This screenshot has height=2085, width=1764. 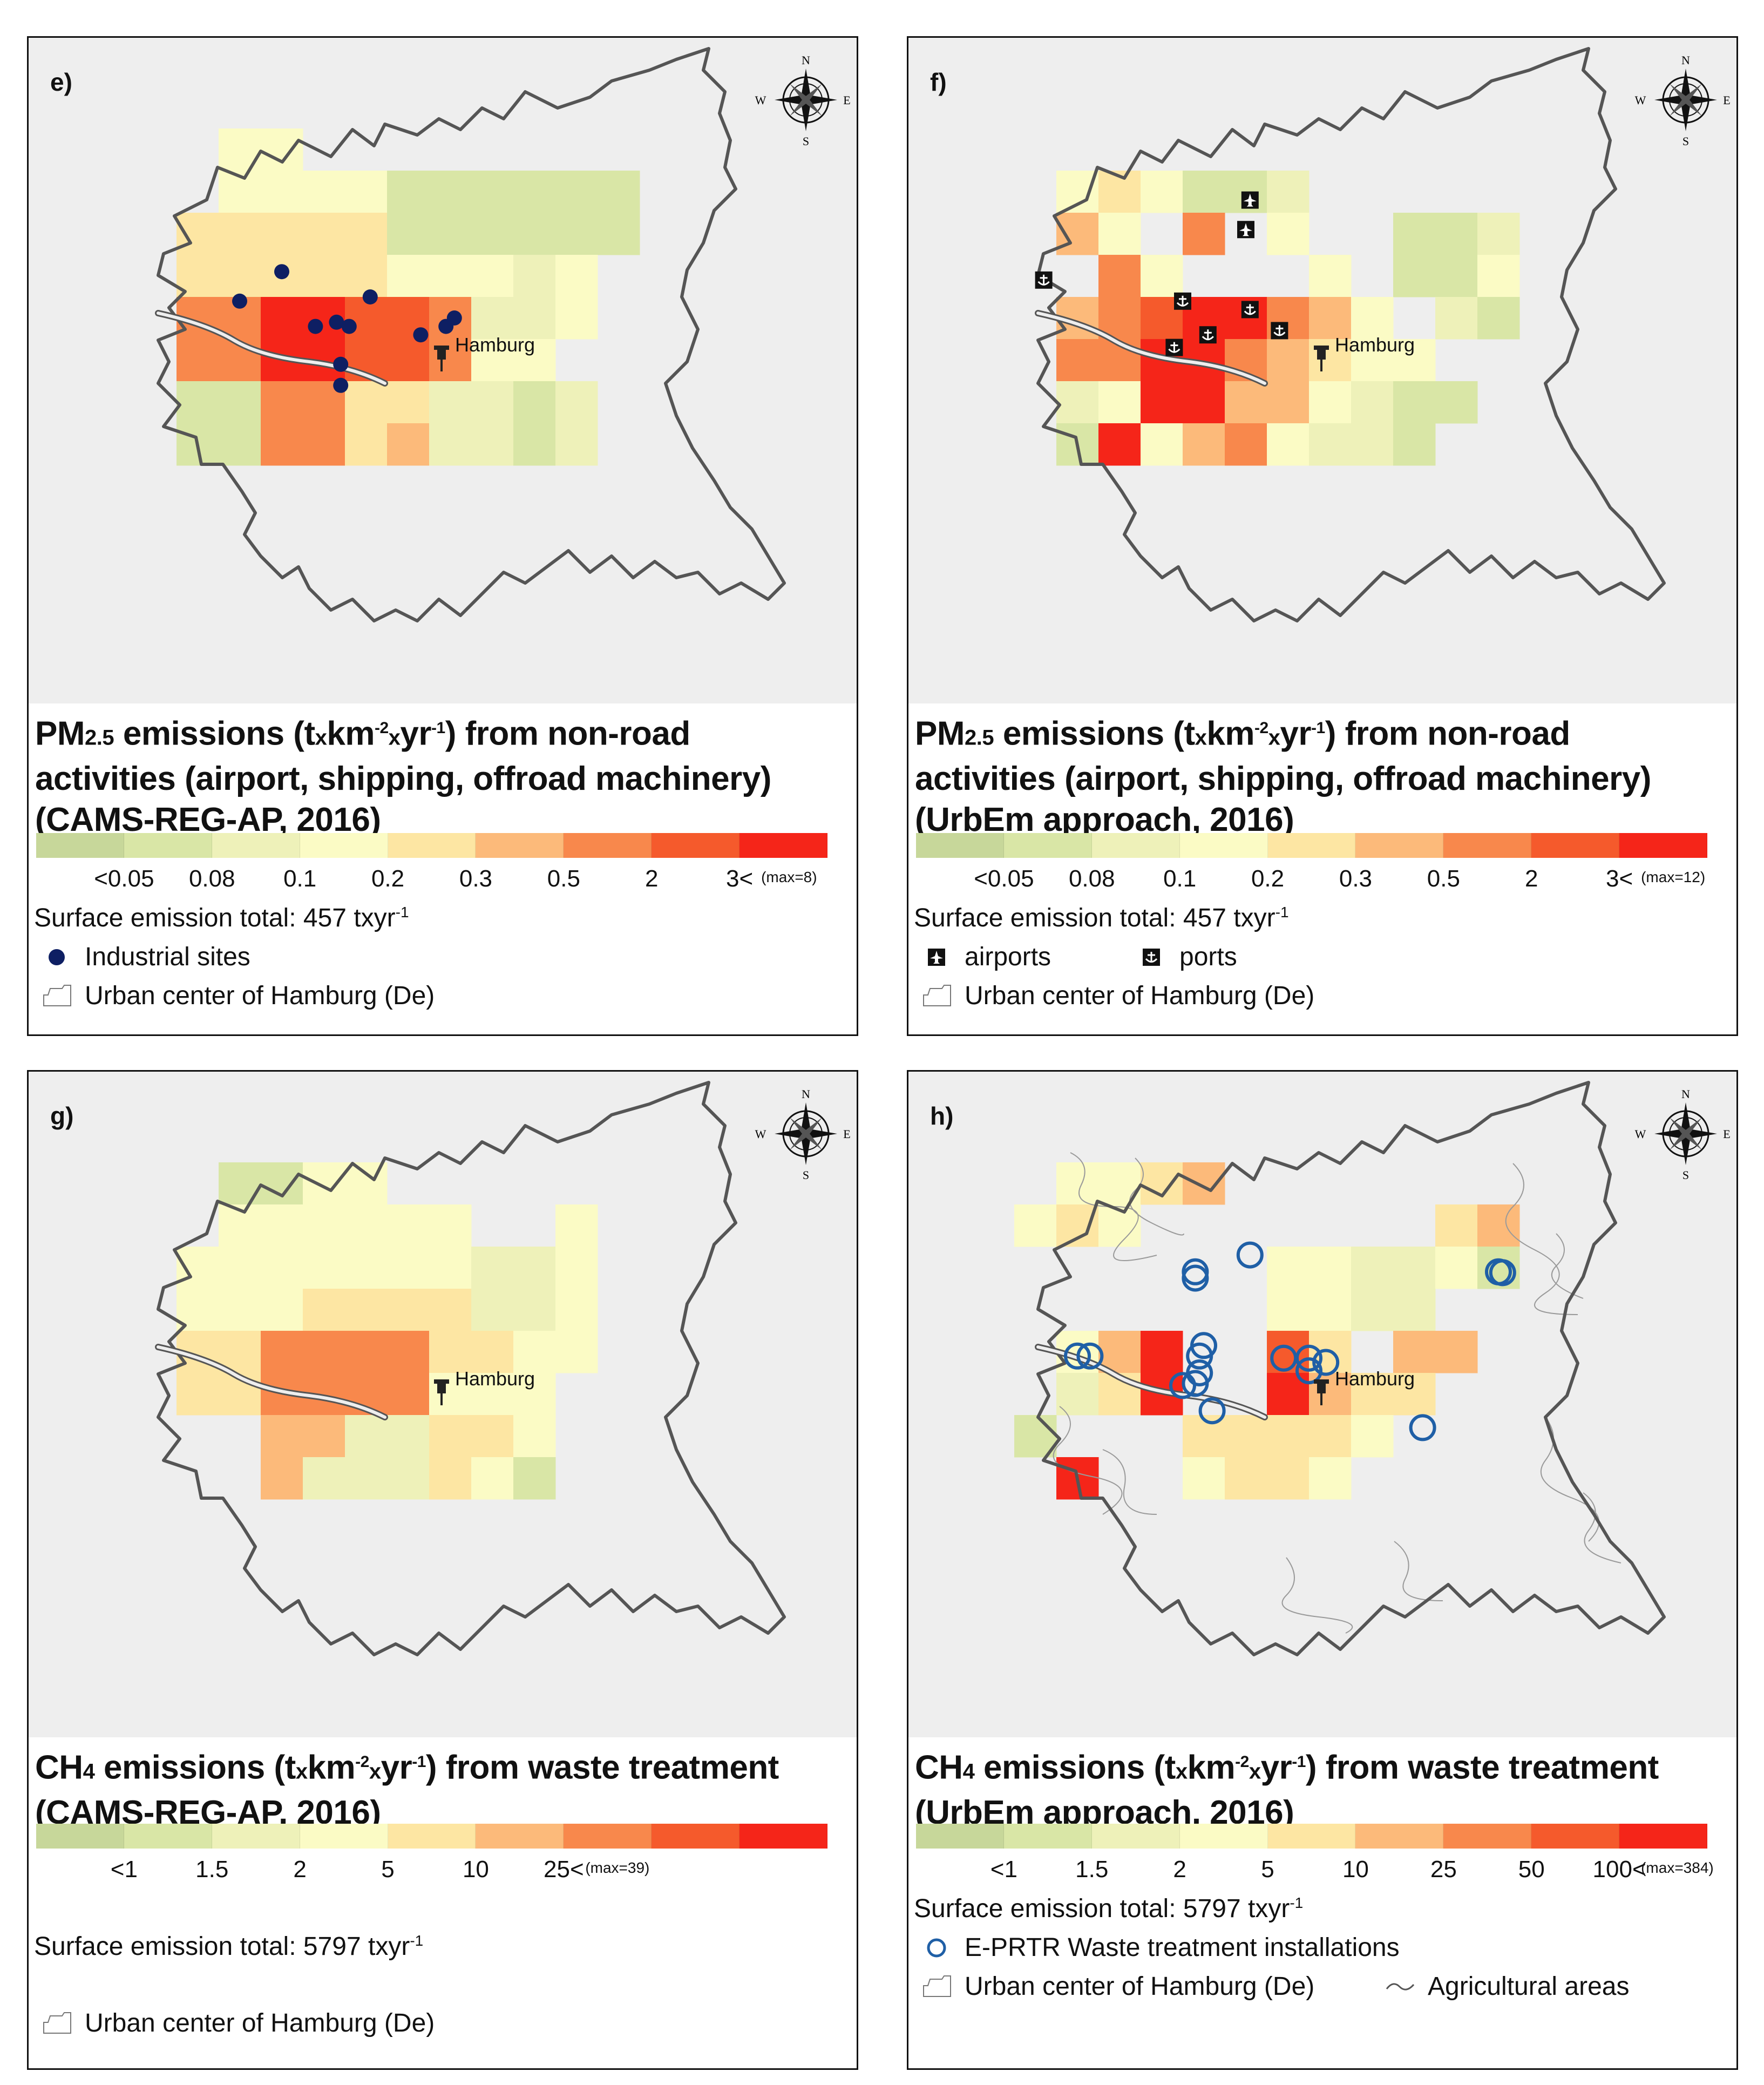 What do you see at coordinates (476, 878) in the screenshot?
I see `scale-tick-label: 0.3` at bounding box center [476, 878].